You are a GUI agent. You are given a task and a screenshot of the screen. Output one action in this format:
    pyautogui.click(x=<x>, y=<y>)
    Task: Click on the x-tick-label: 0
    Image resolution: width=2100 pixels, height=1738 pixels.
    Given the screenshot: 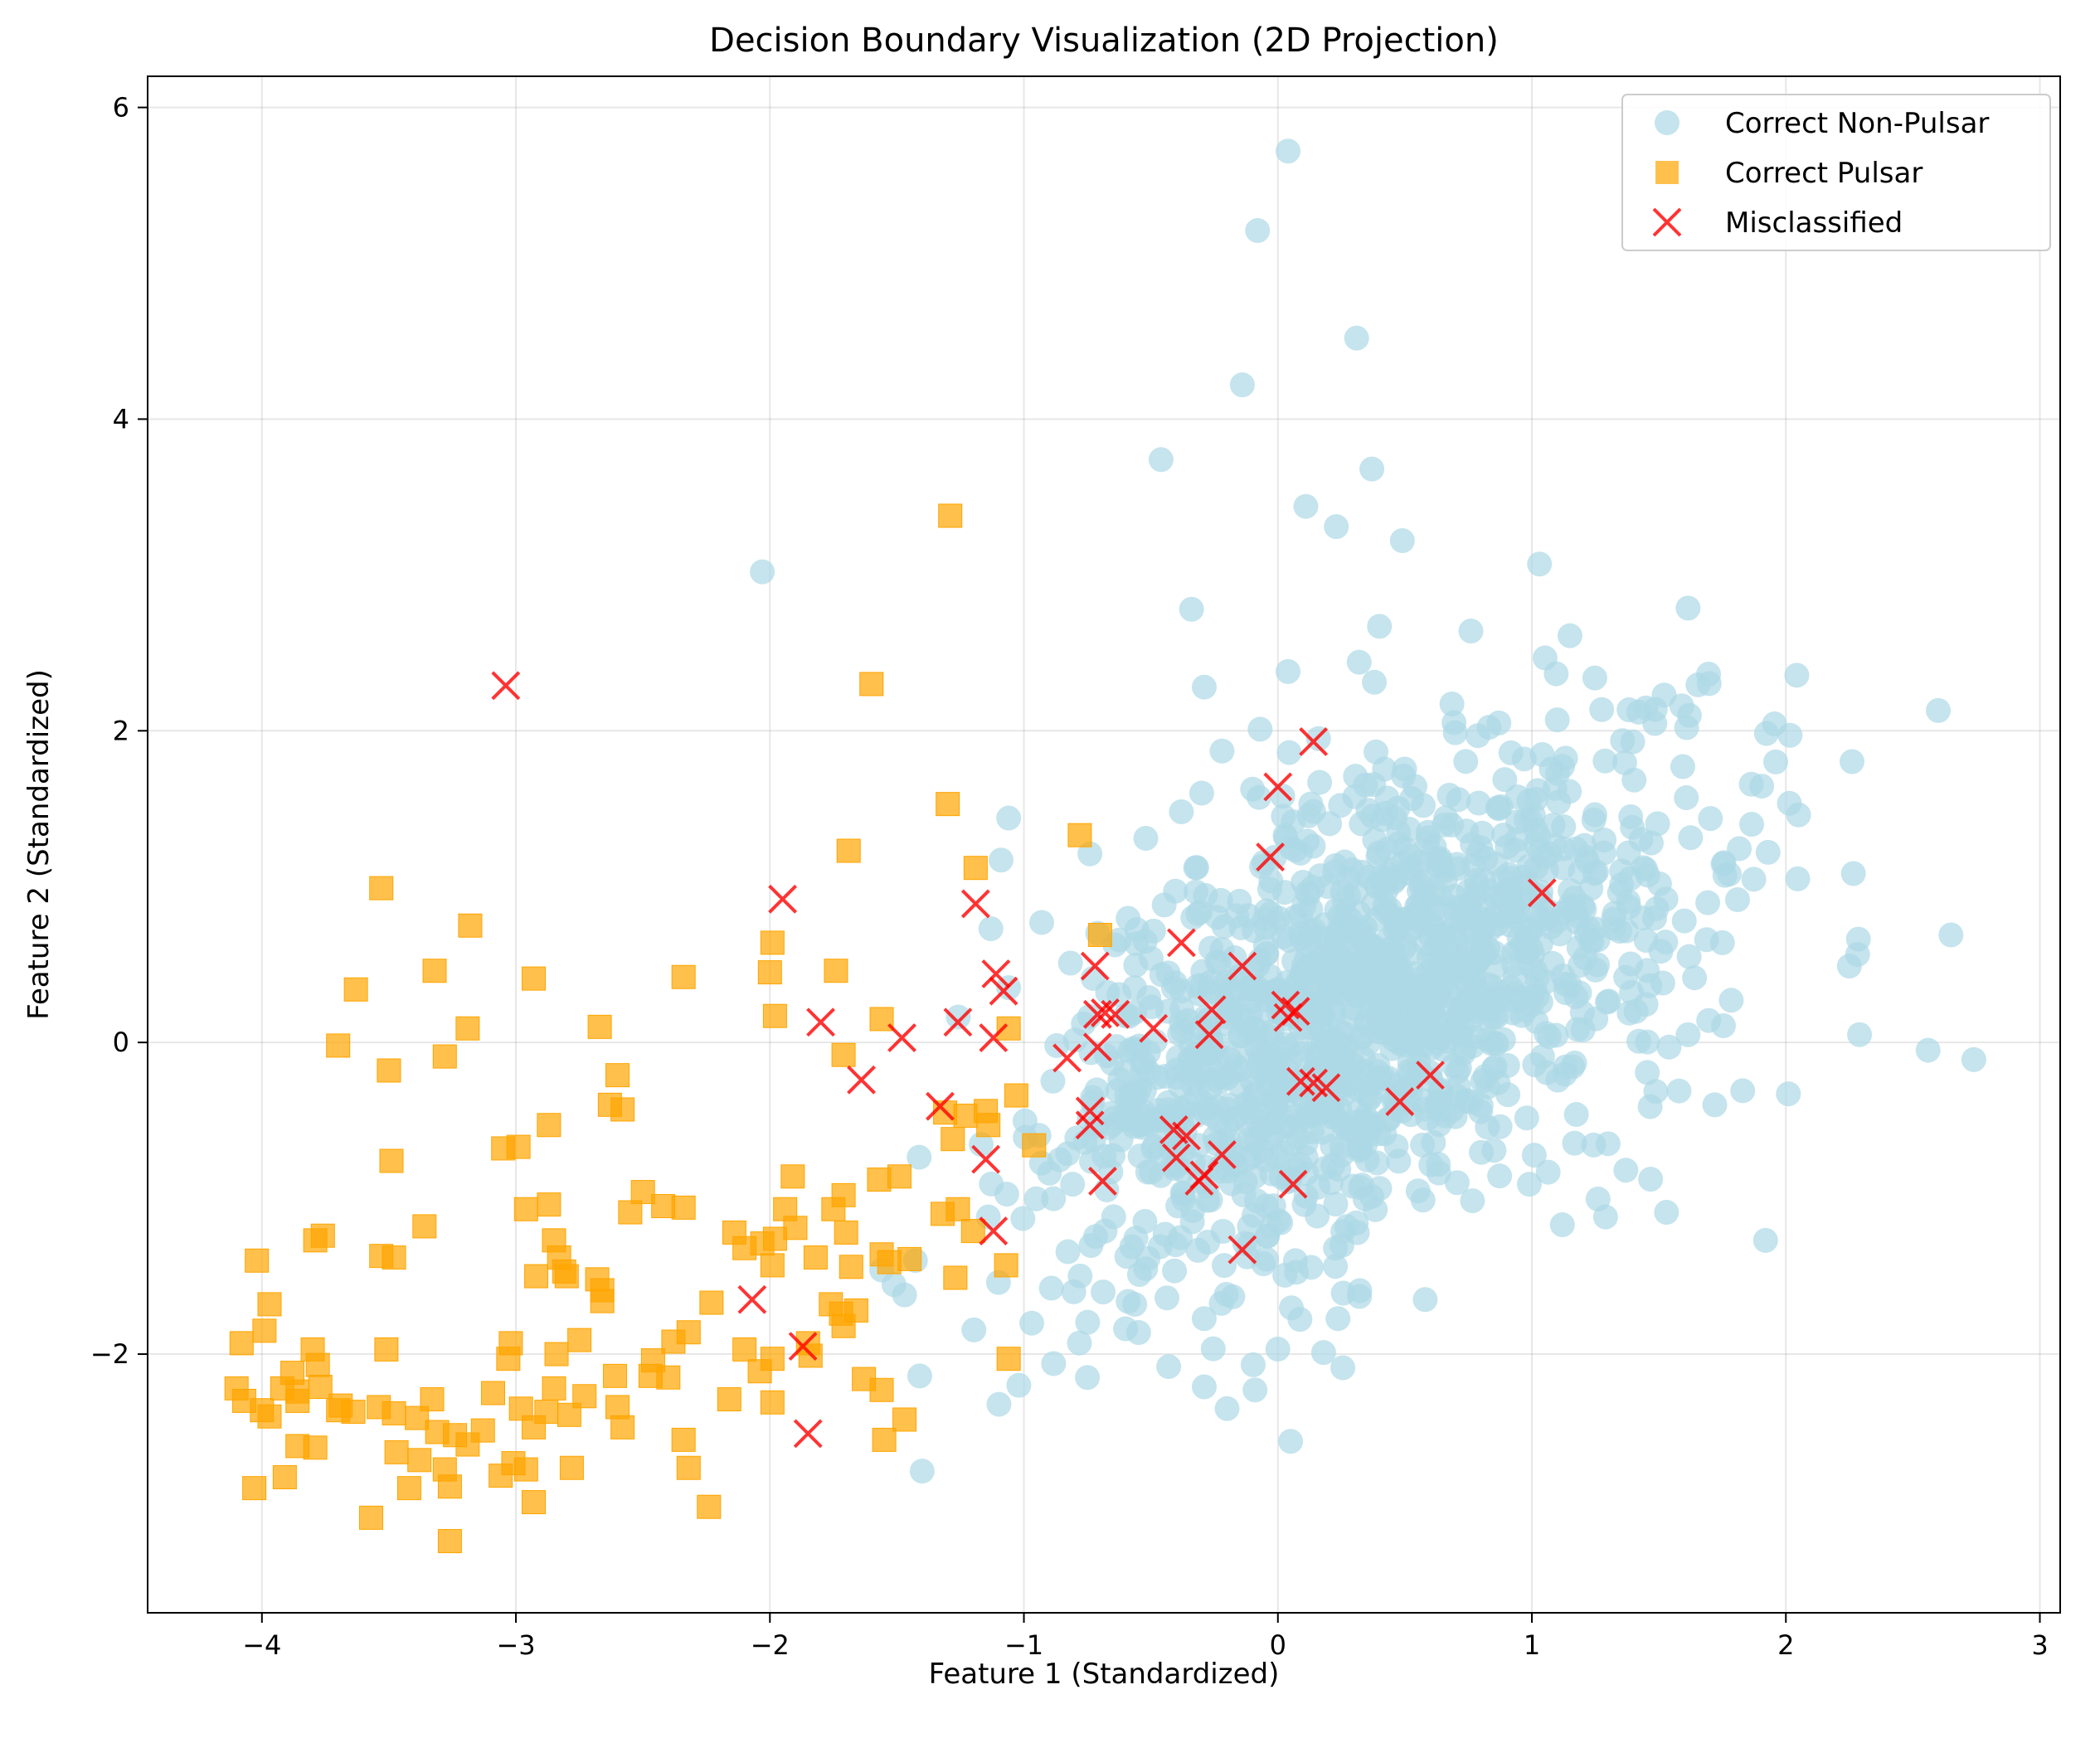 What is the action you would take?
    pyautogui.click(x=1278, y=1645)
    